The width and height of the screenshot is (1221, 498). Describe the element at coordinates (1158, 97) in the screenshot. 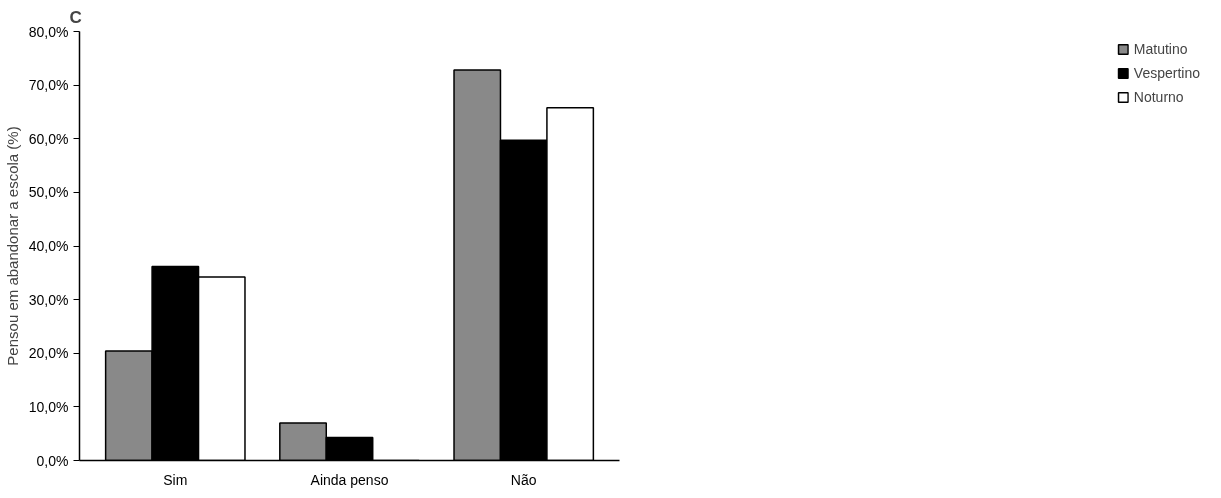

I see `legend-label: Noturno` at that location.